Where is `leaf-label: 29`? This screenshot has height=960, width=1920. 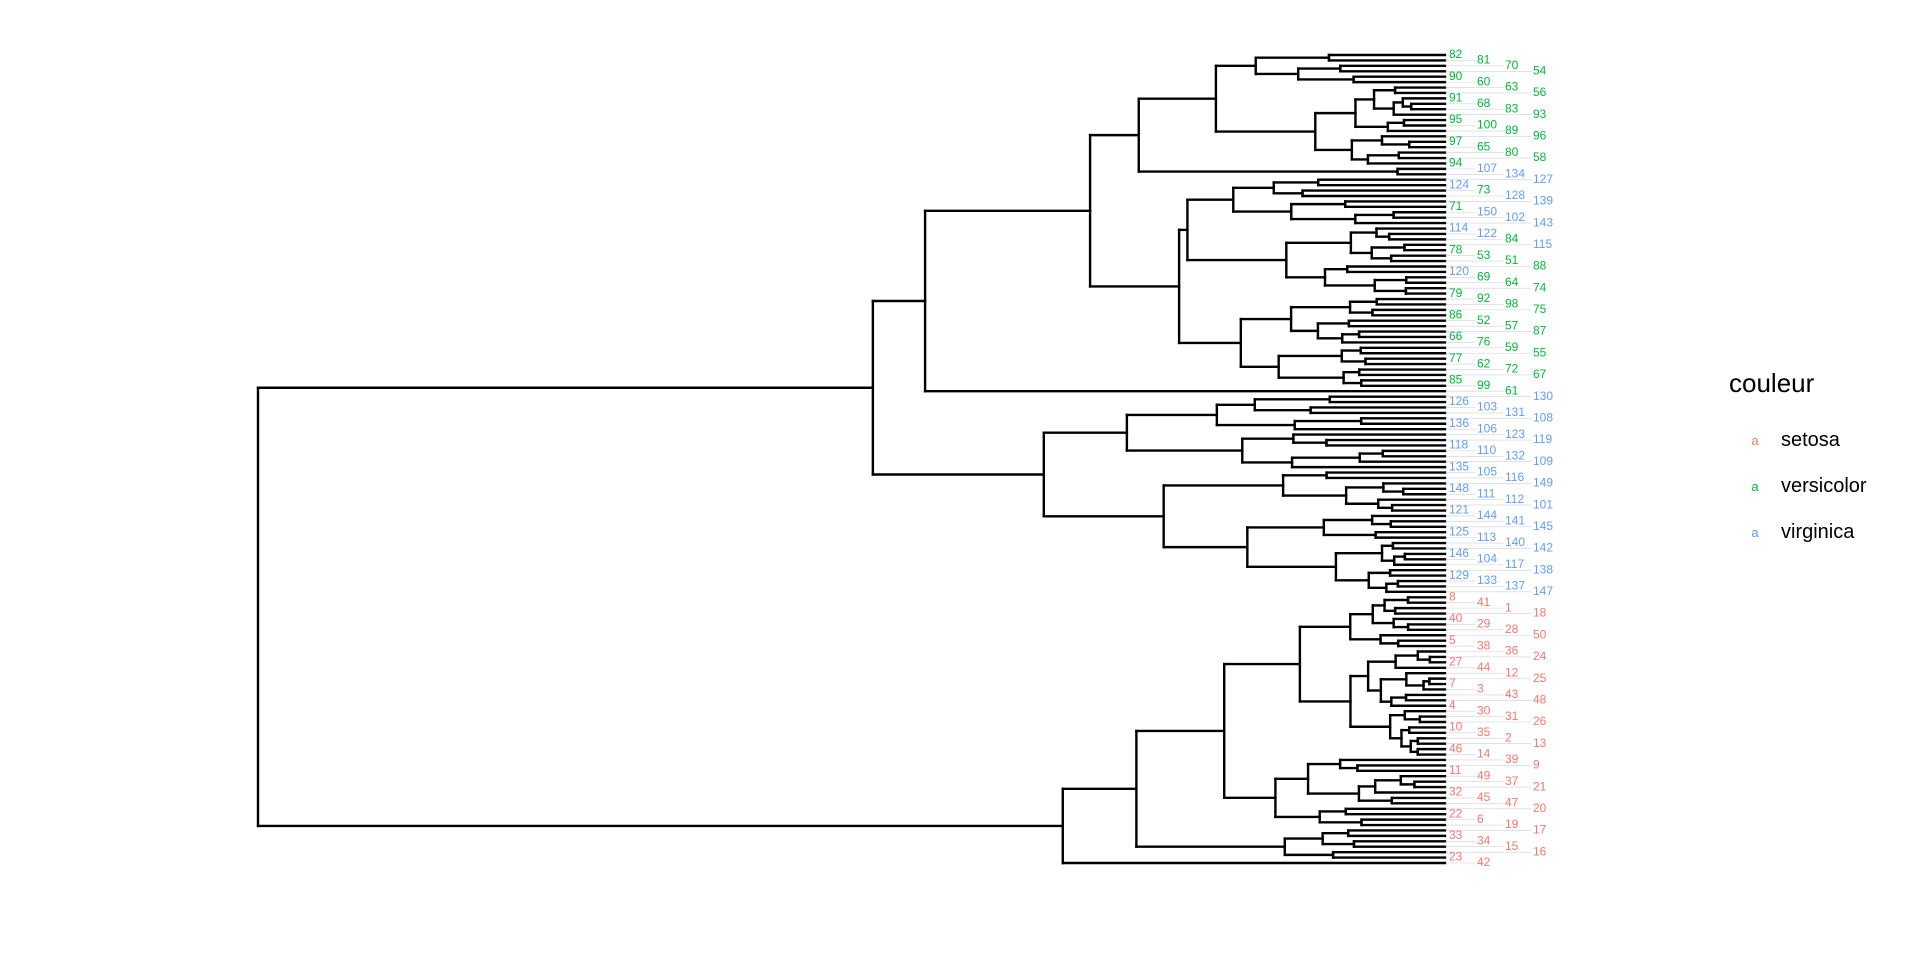 leaf-label: 29 is located at coordinates (1484, 624).